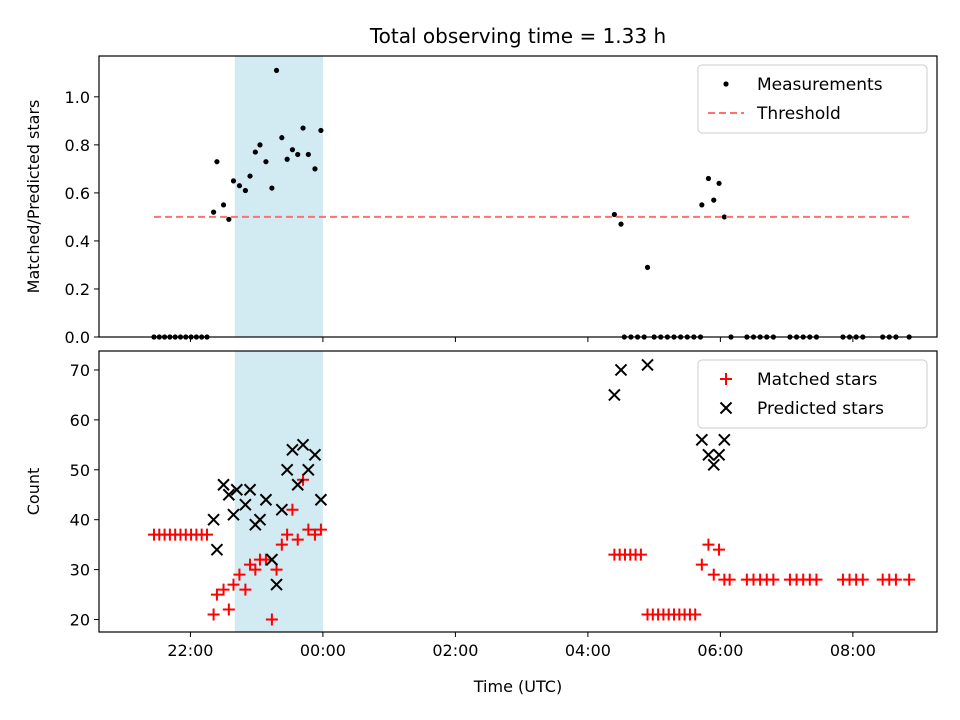 This screenshot has height=720, width=960. Describe the element at coordinates (812, 394) in the screenshot. I see `bottom-legend: Matched stars Predicted stars` at that location.